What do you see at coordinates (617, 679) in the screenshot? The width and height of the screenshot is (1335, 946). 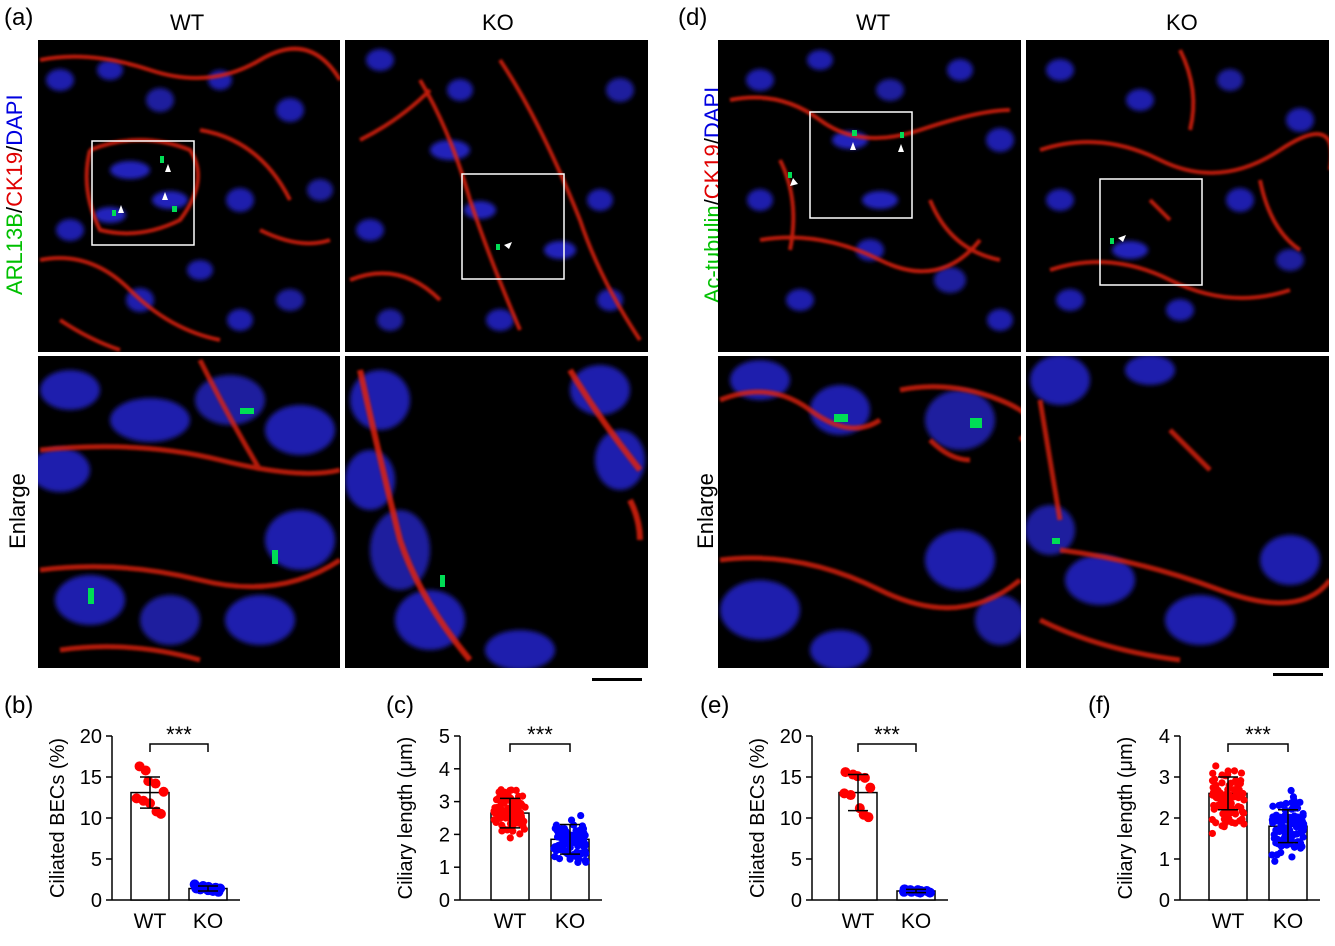 I see `scale-bar-left` at bounding box center [617, 679].